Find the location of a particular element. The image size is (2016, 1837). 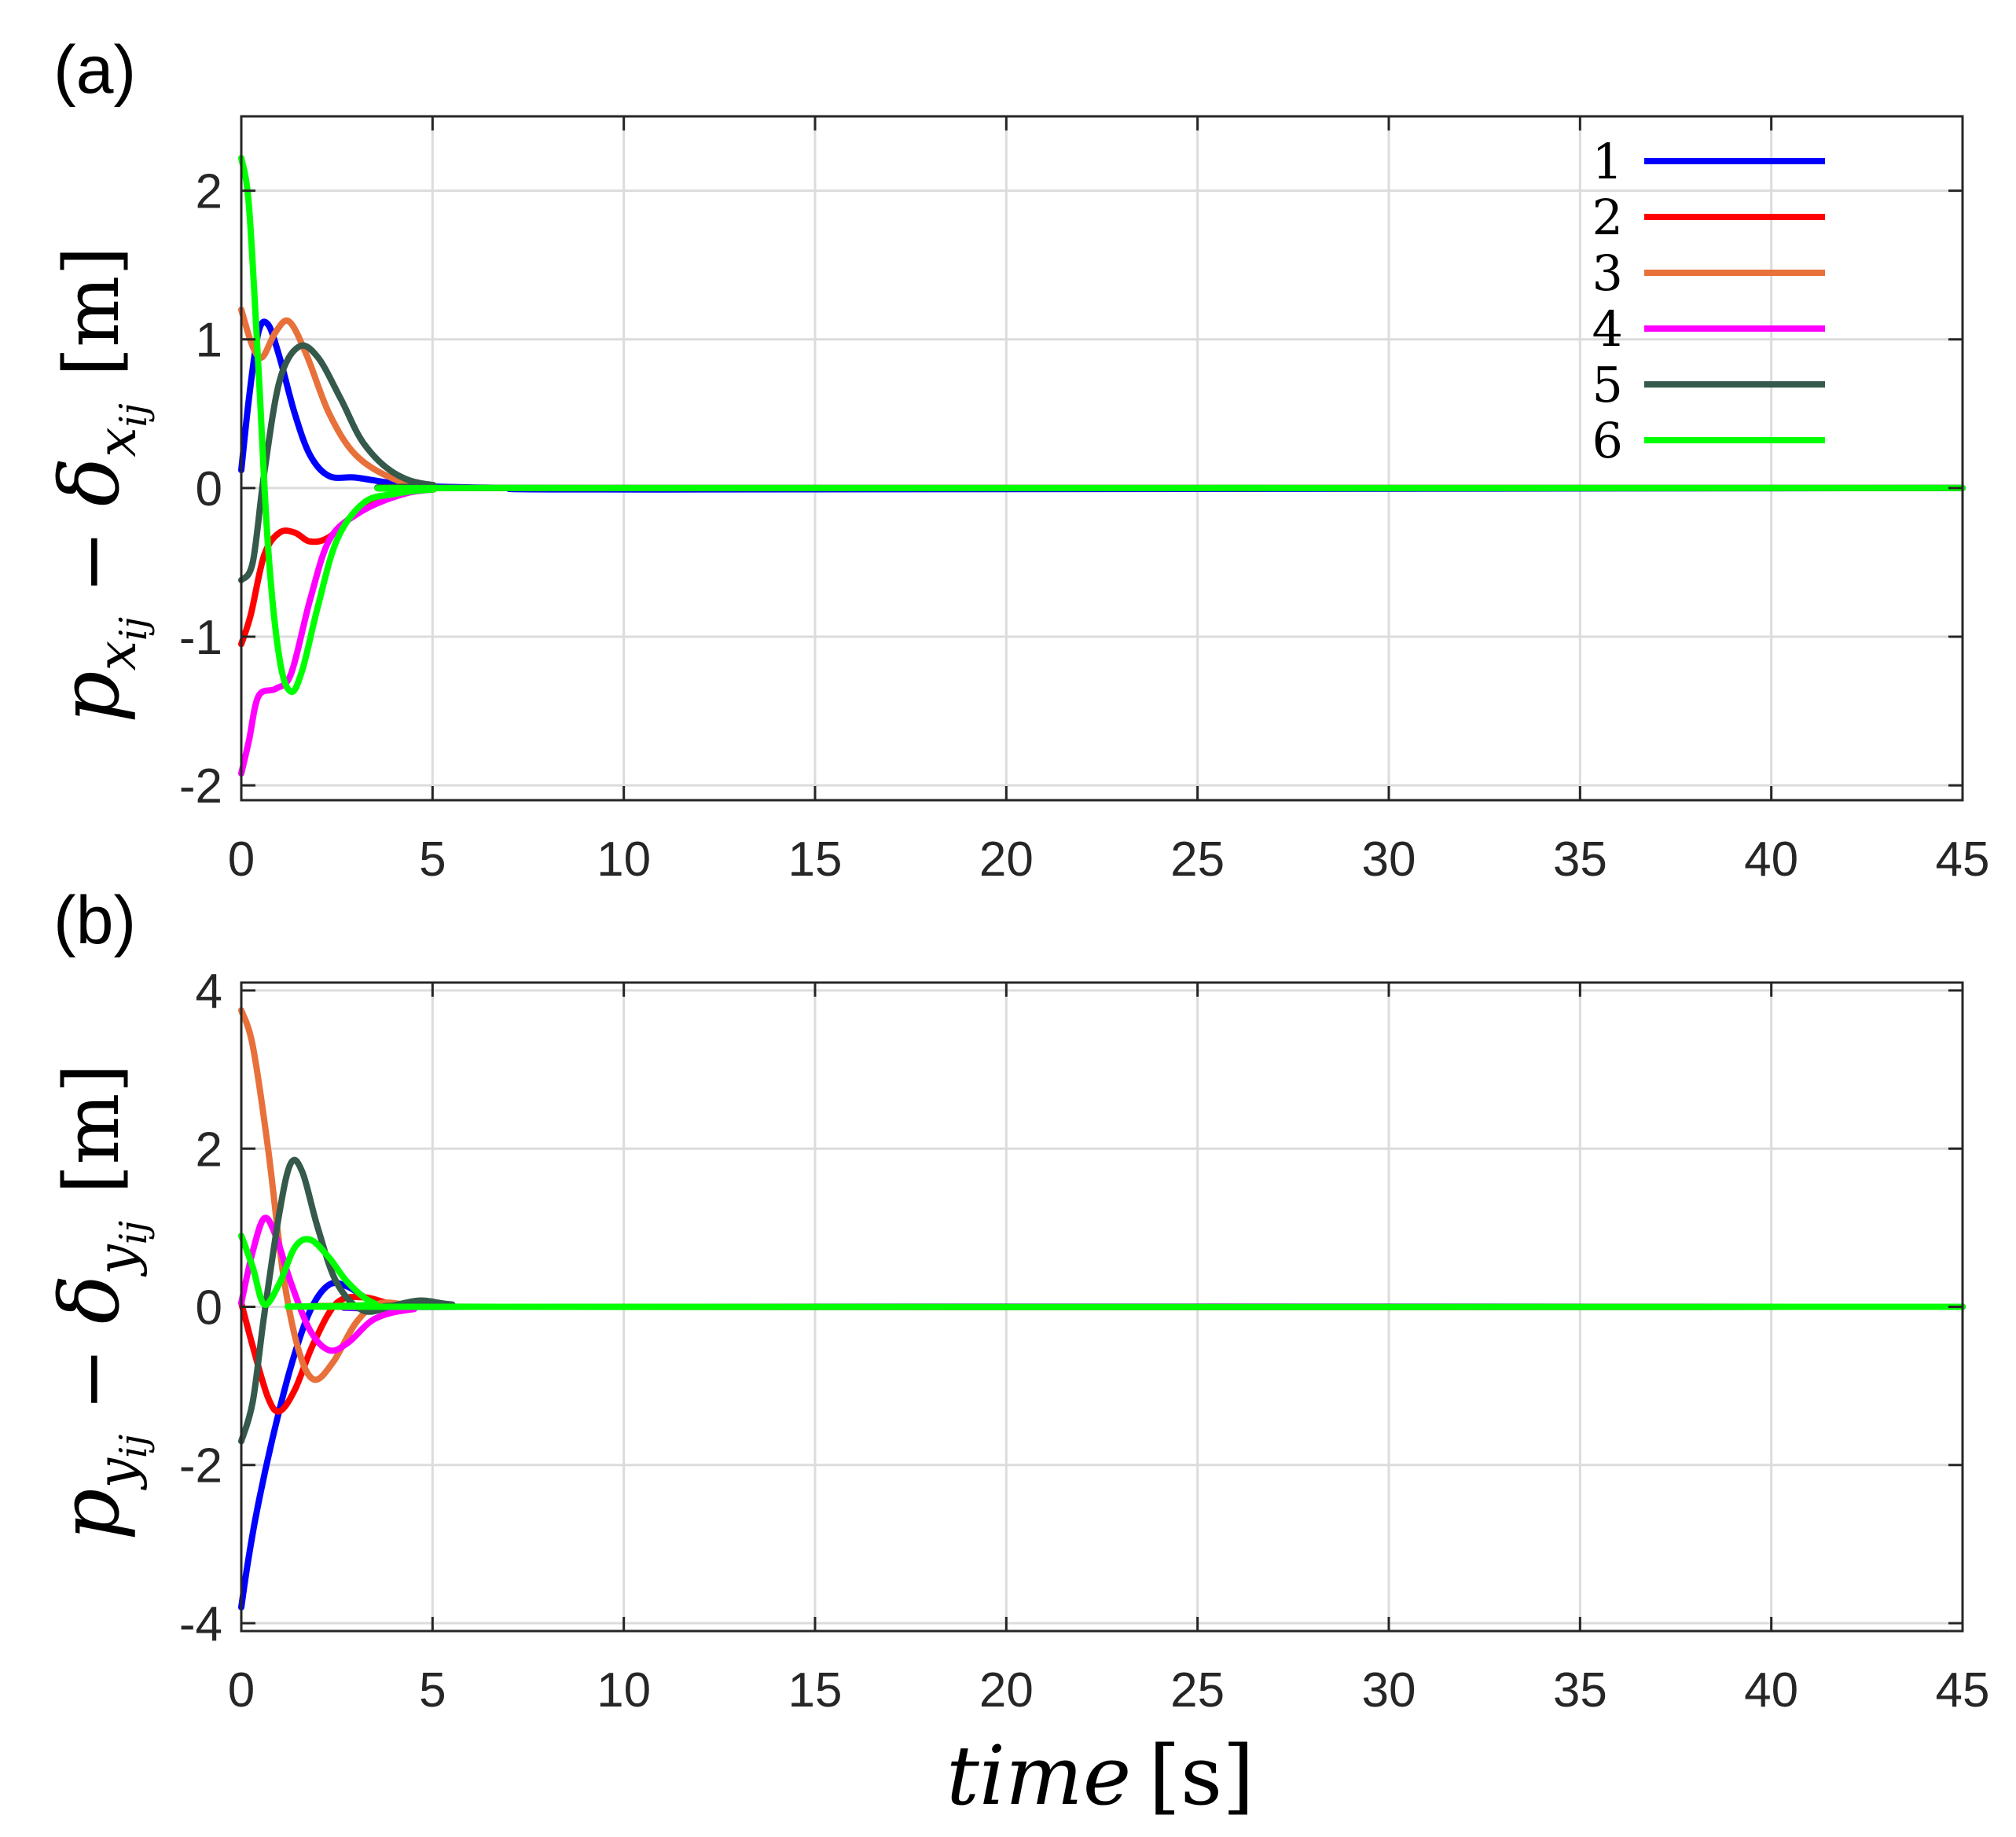

panel-a-ylabel: pxij−δxij[m] is located at coordinates (99, 485).